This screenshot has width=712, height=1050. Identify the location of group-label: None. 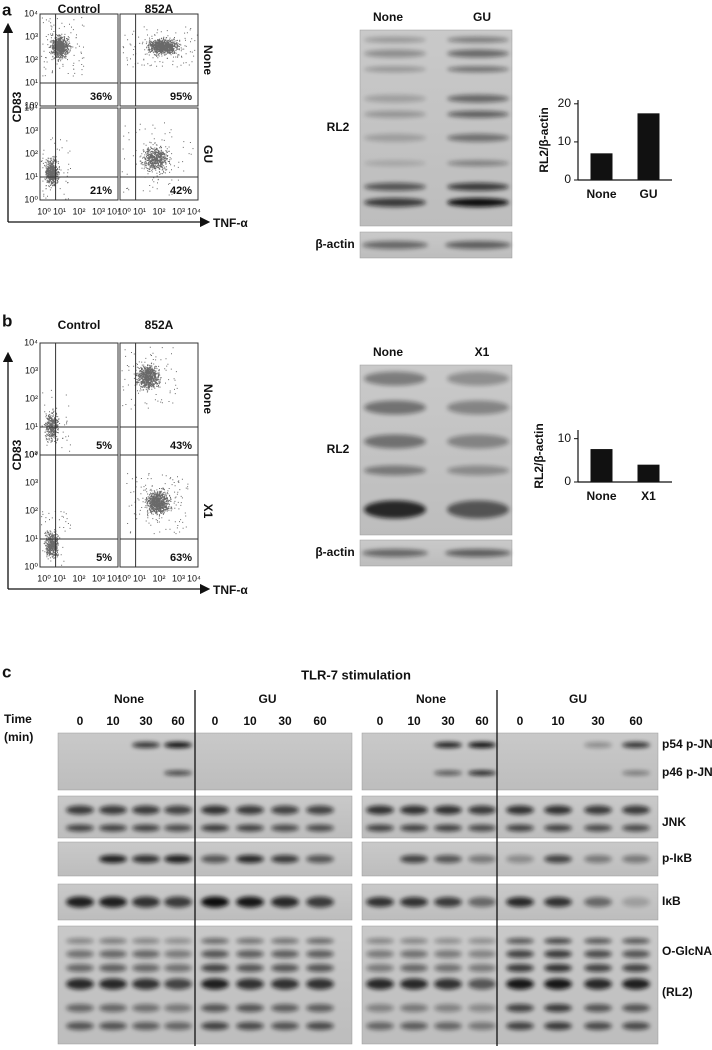
(129, 699).